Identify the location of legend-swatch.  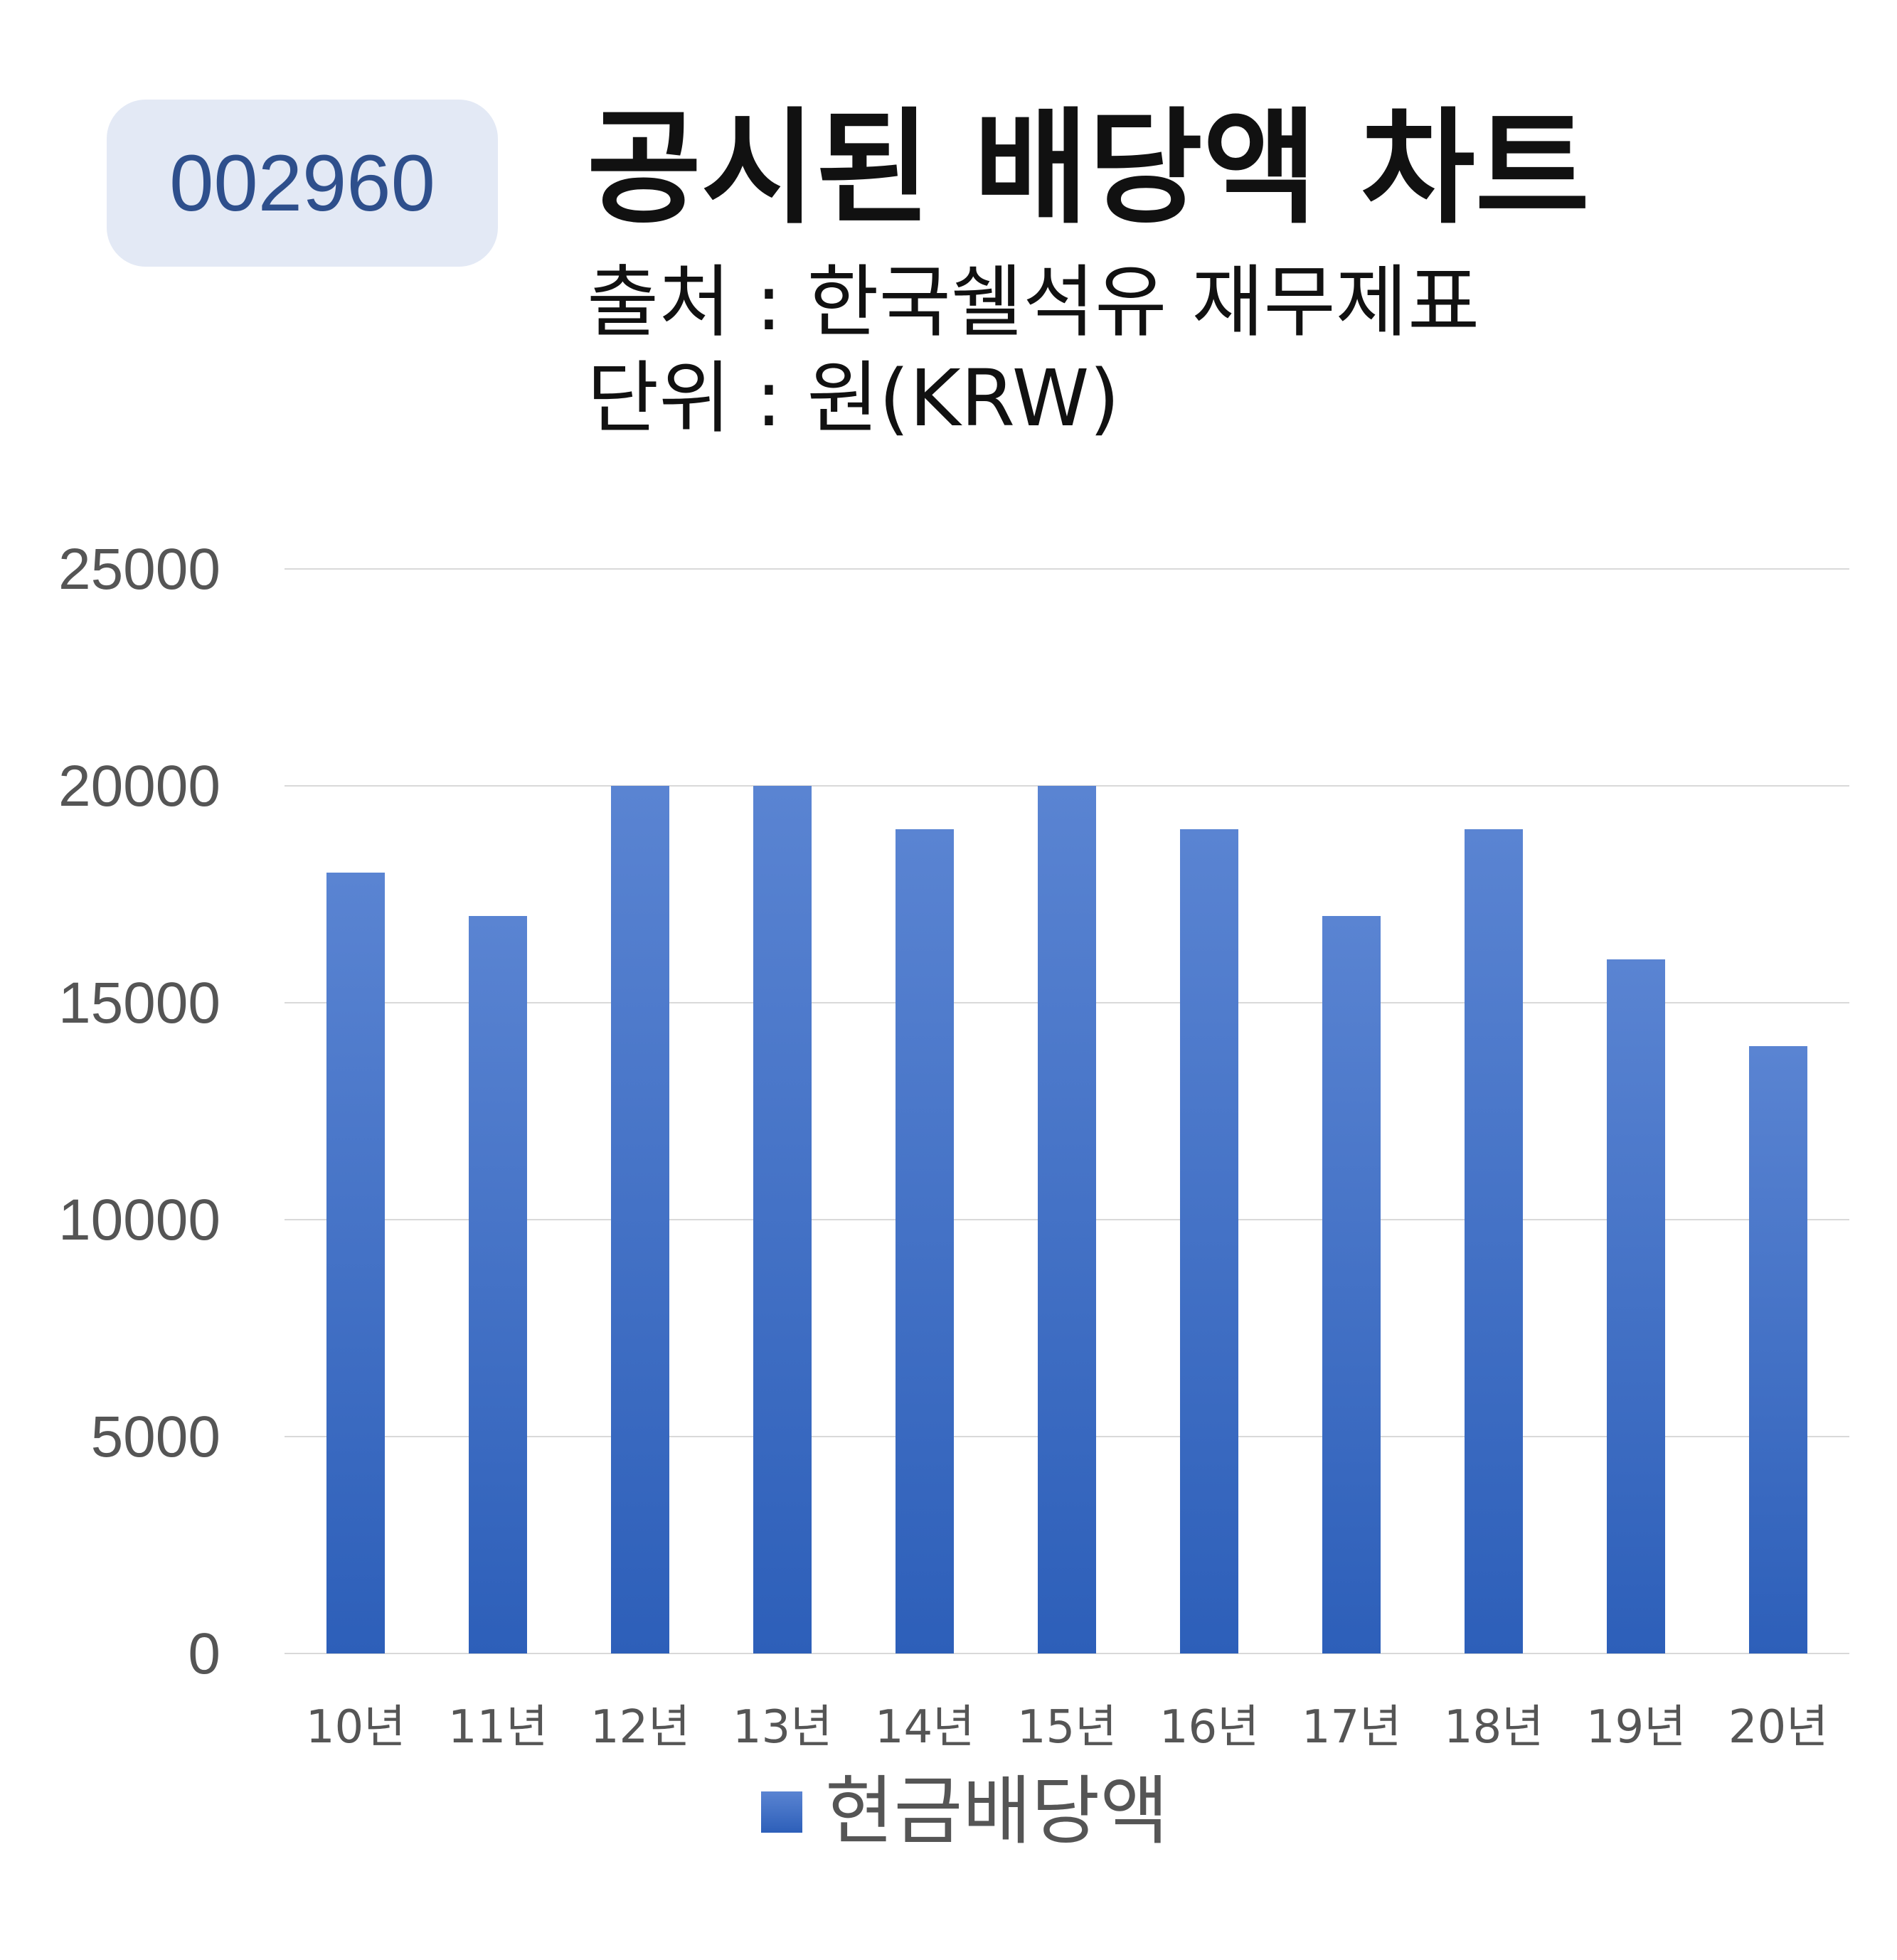
(782, 1812).